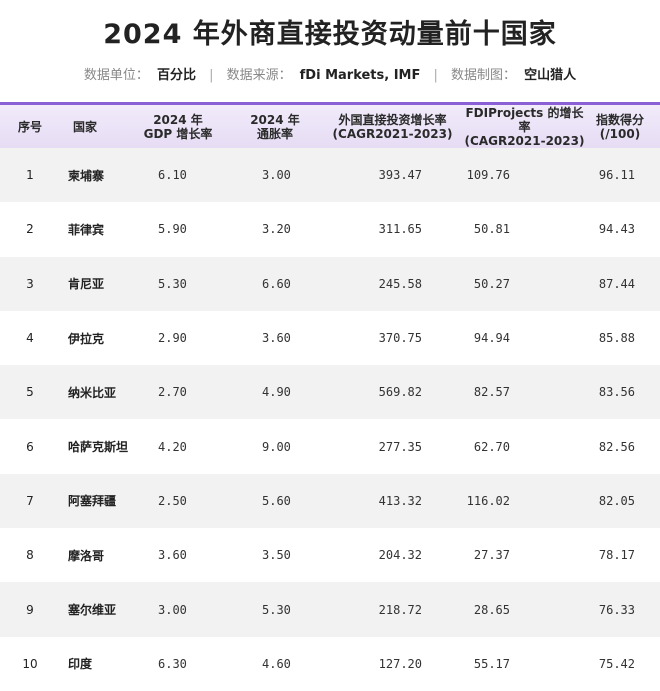 The height and width of the screenshot is (691, 660). What do you see at coordinates (330, 175) in the screenshot?
I see `table-row: 1 柬埔寨 6.10 3.00 393.47 109.76 96.11` at bounding box center [330, 175].